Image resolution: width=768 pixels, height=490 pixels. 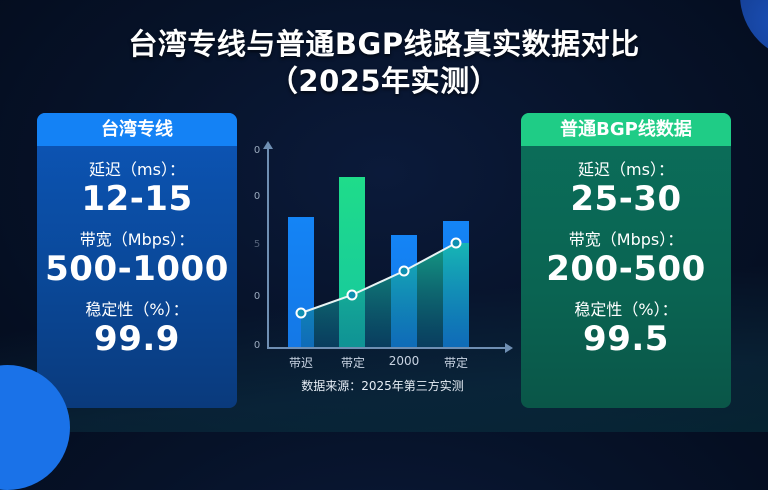 What do you see at coordinates (137, 269) in the screenshot?
I see `bandwidth-value: 500-1000` at bounding box center [137, 269].